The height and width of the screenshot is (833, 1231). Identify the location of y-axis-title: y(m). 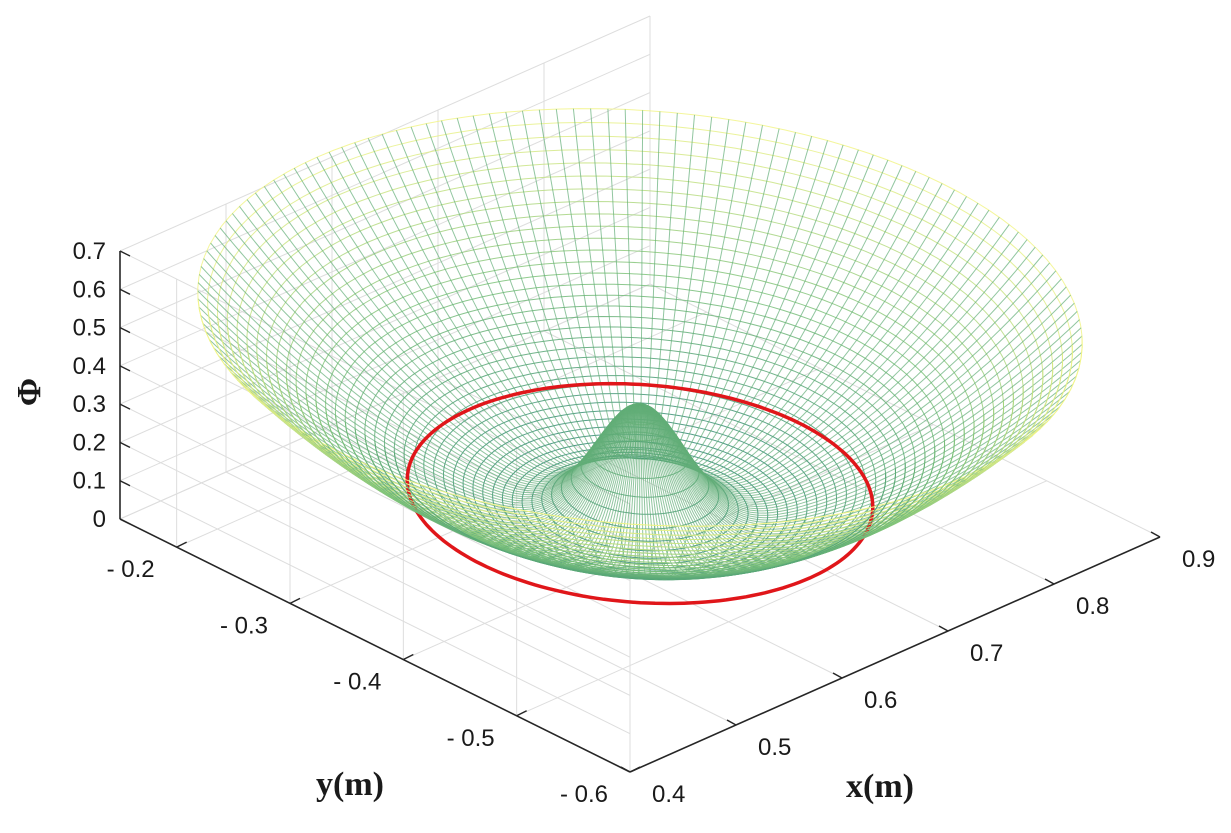
(350, 784).